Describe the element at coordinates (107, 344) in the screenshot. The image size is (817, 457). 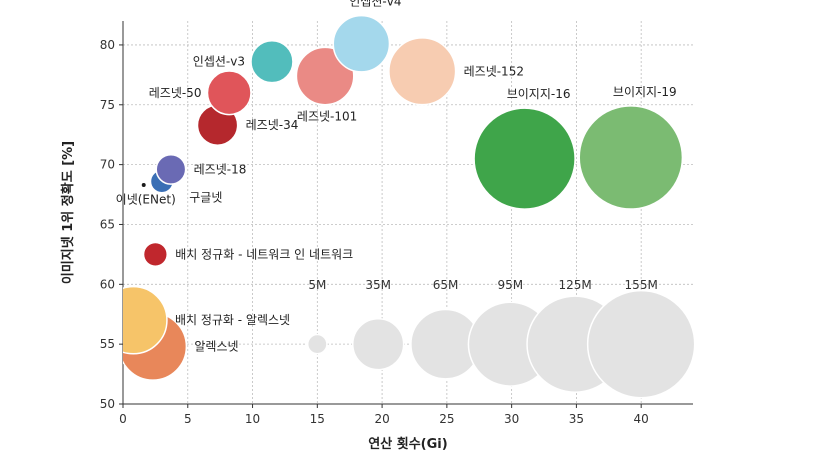
I see `y-tick-label: 55` at that location.